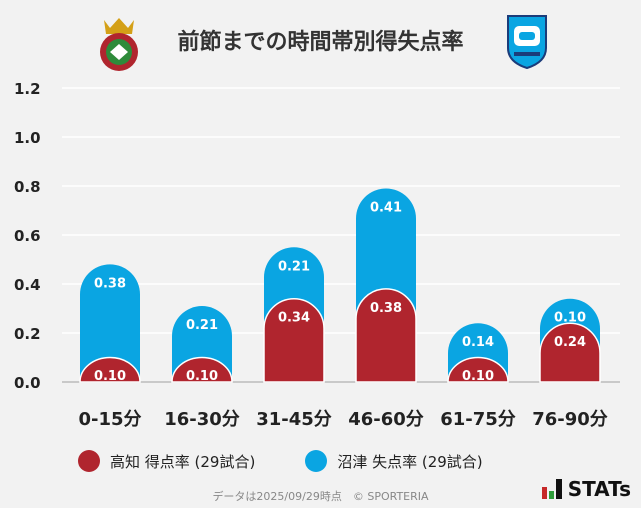 Image resolution: width=641 pixels, height=508 pixels. Describe the element at coordinates (27, 285) in the screenshot. I see `y-tick-label: 0.4` at that location.